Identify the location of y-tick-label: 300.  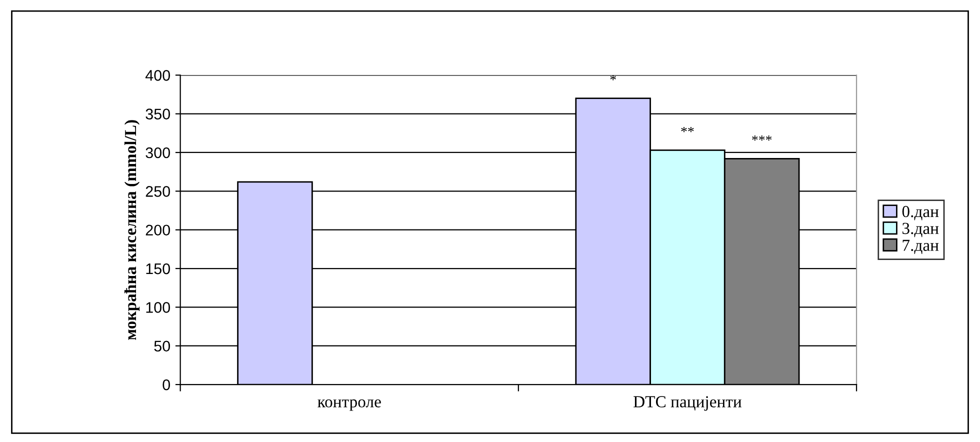
(158, 152).